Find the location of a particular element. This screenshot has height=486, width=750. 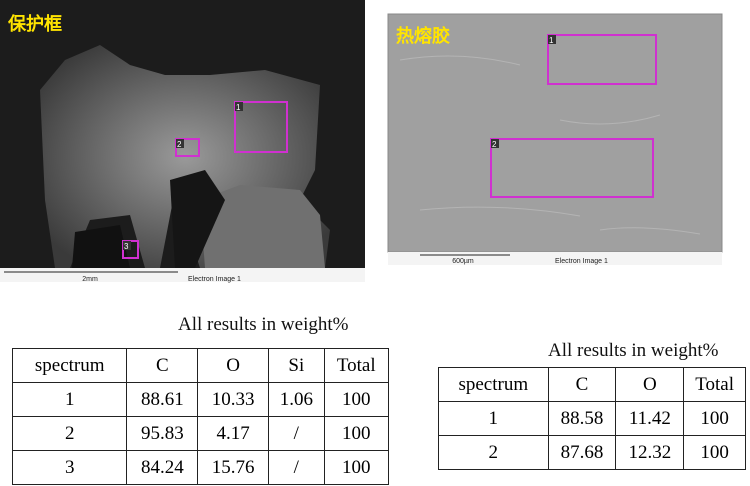

scale: 600µm is located at coordinates (463, 261).